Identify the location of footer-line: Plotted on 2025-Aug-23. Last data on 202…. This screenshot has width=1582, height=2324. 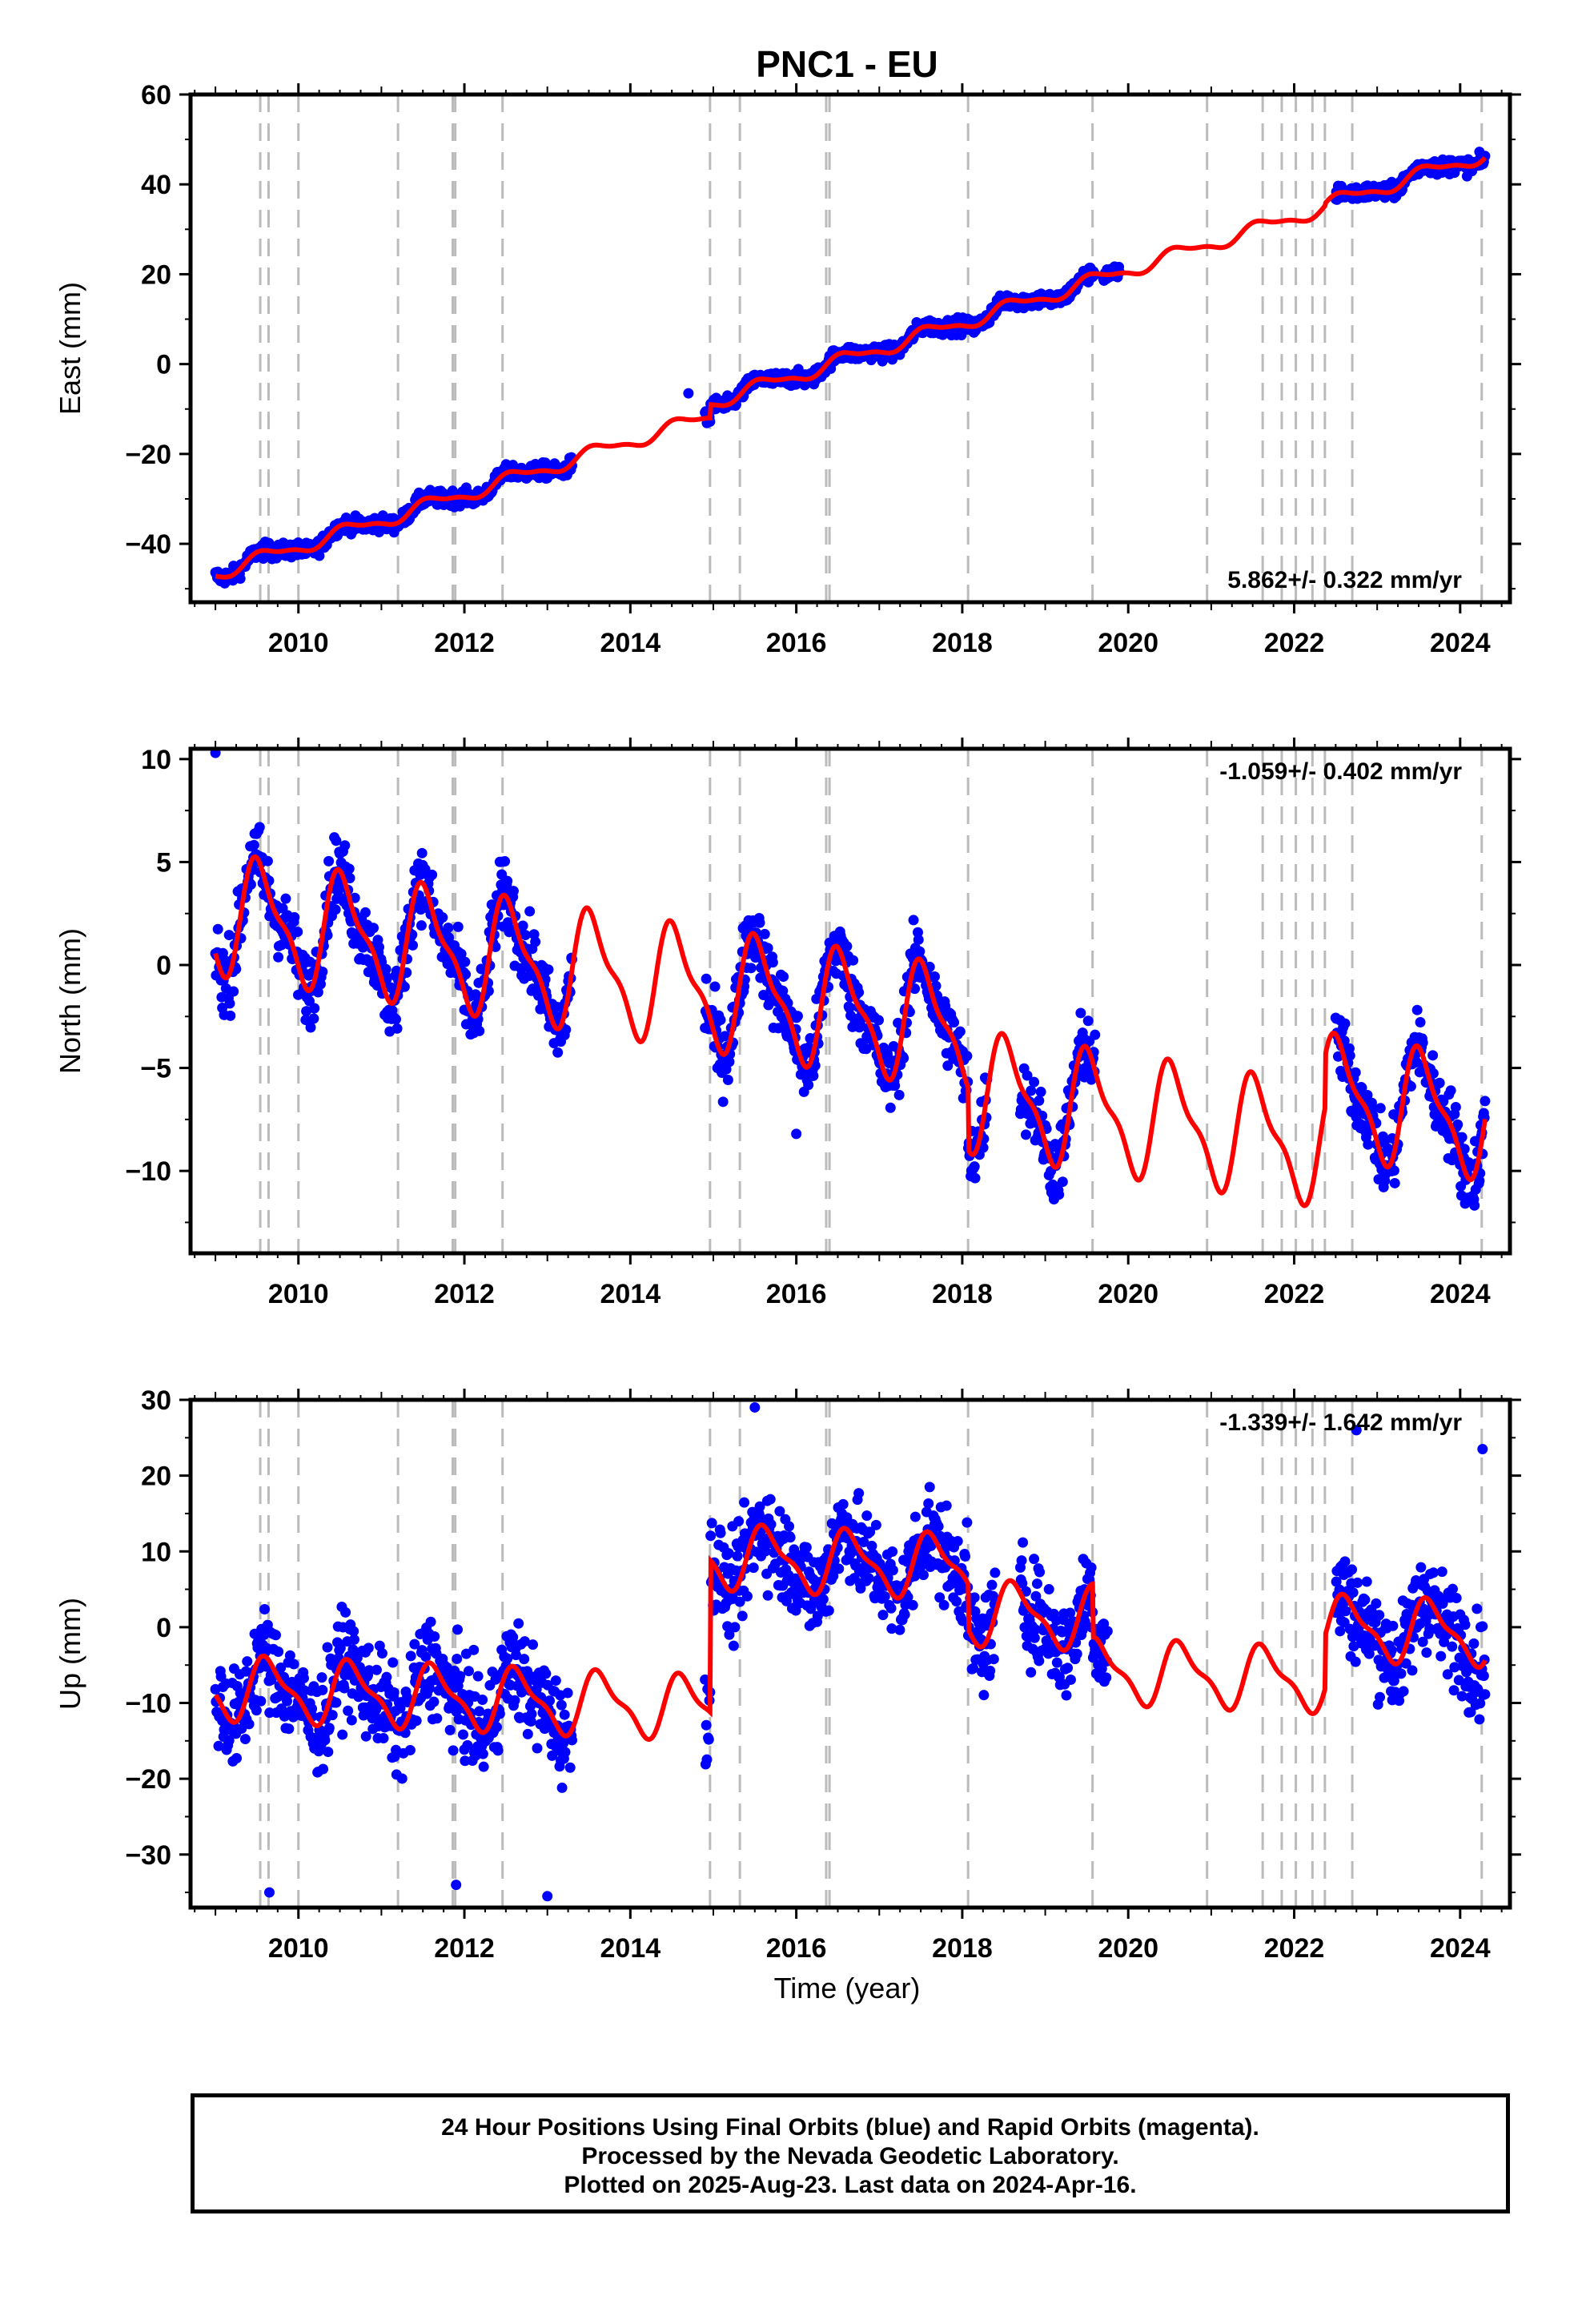
(850, 2185).